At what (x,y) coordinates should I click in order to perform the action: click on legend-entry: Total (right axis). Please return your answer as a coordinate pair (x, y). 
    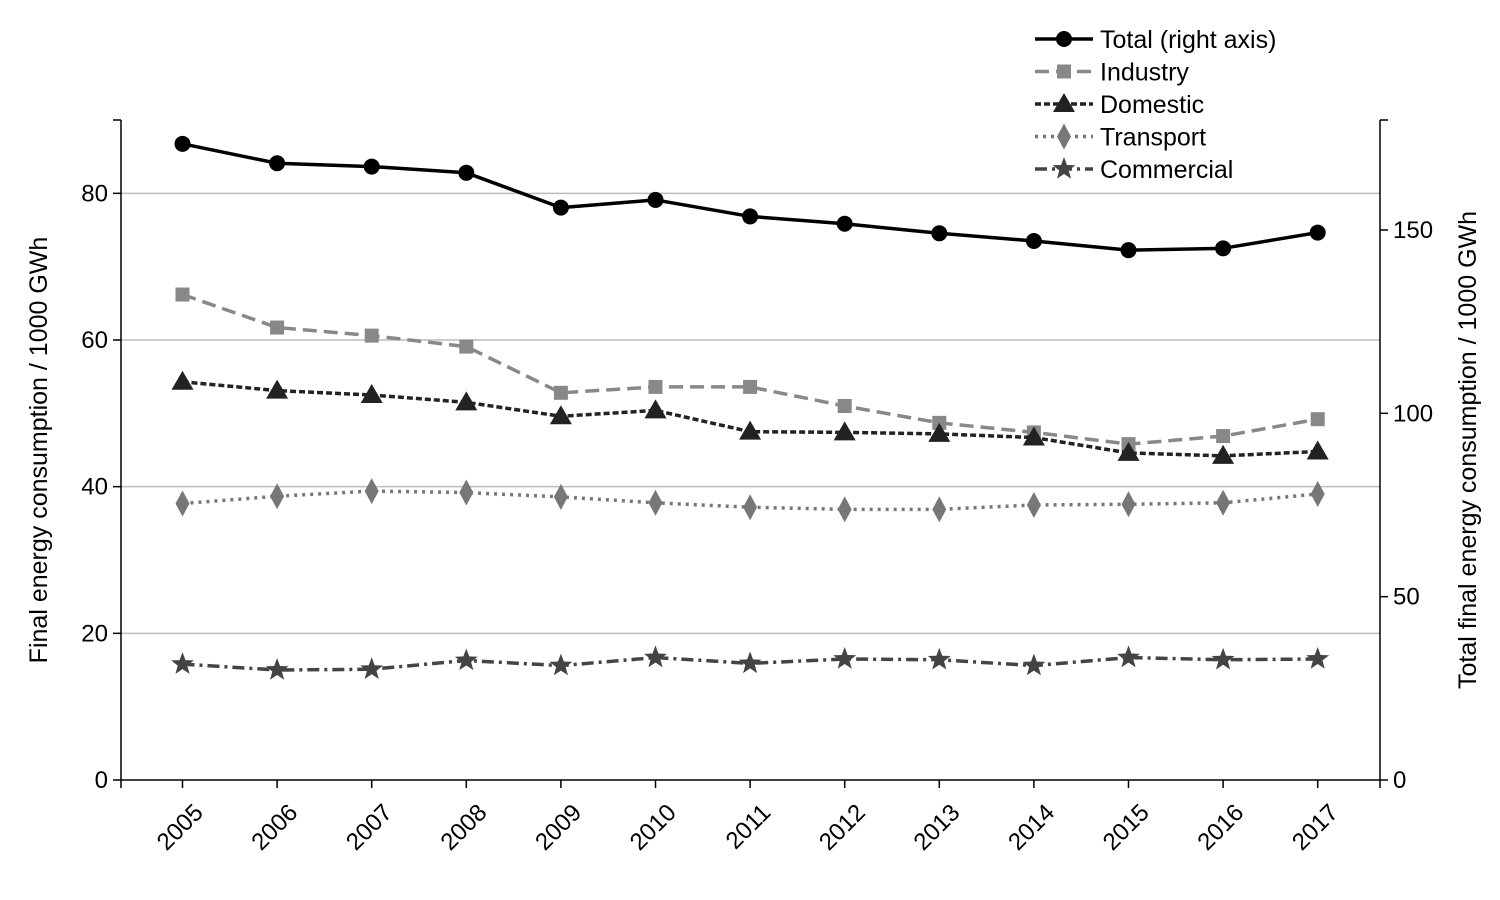
    Looking at the image, I should click on (1155, 40).